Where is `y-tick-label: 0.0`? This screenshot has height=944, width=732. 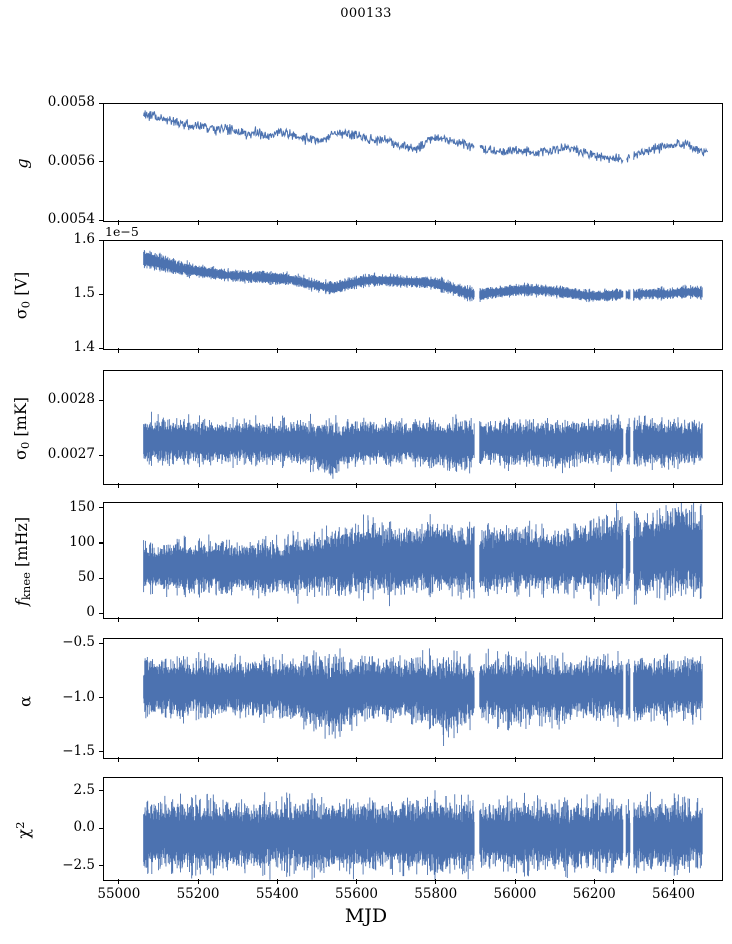
y-tick-label: 0.0 is located at coordinates (84, 827).